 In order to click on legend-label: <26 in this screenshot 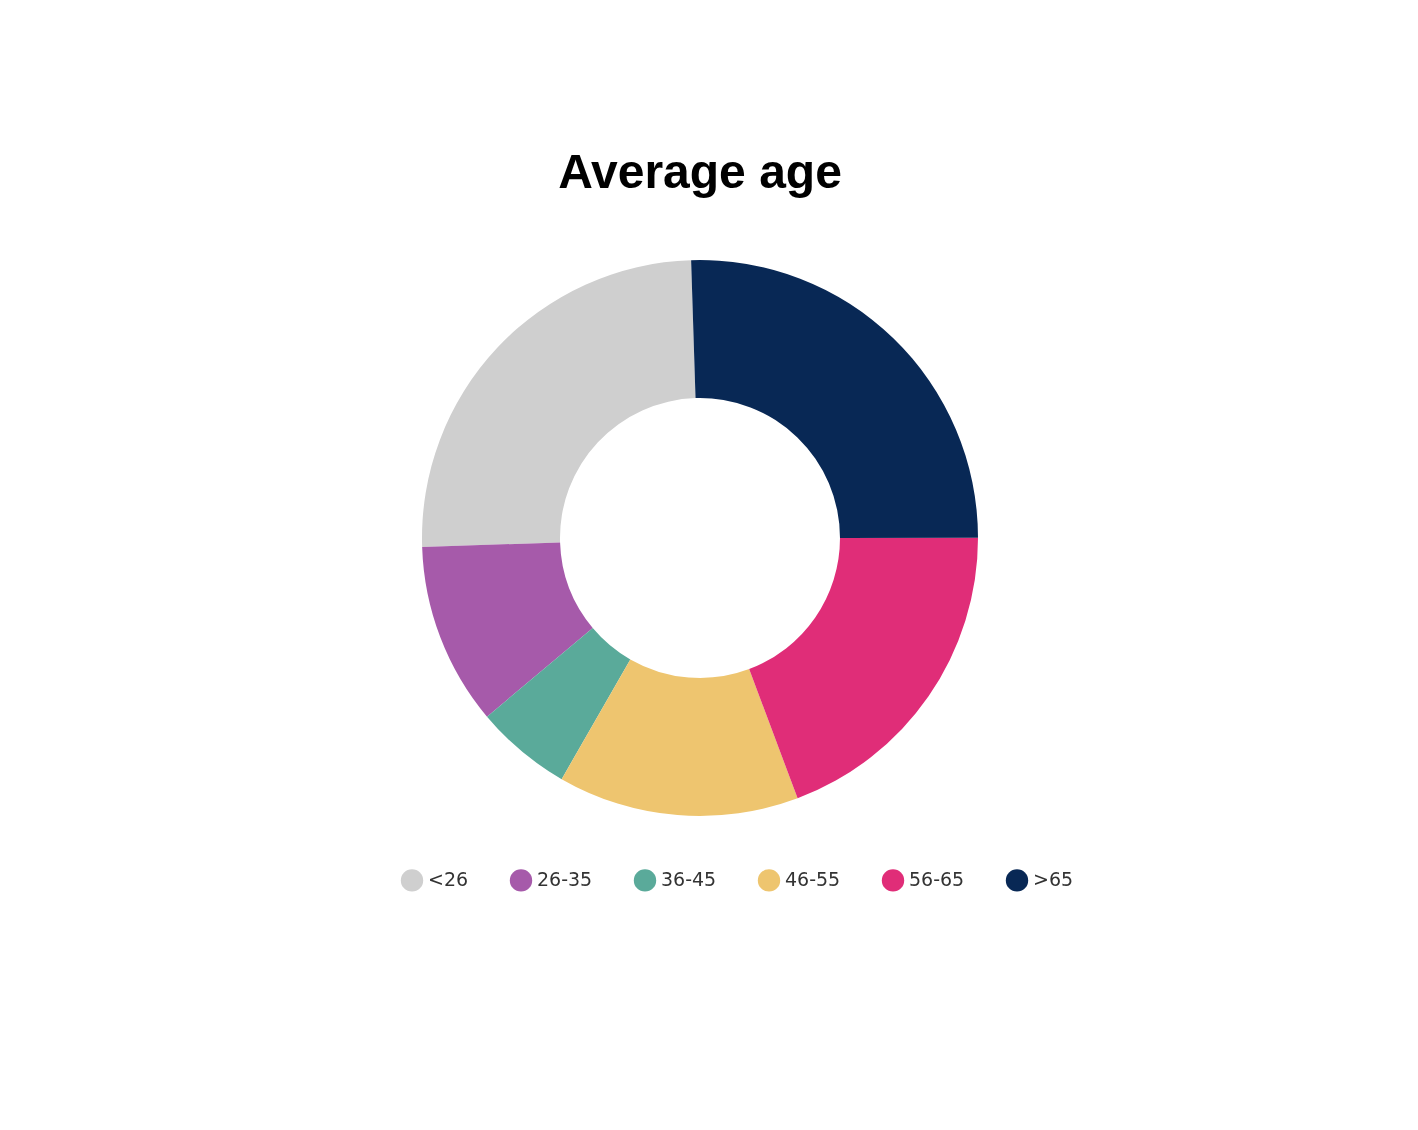, I will do `click(448, 879)`.